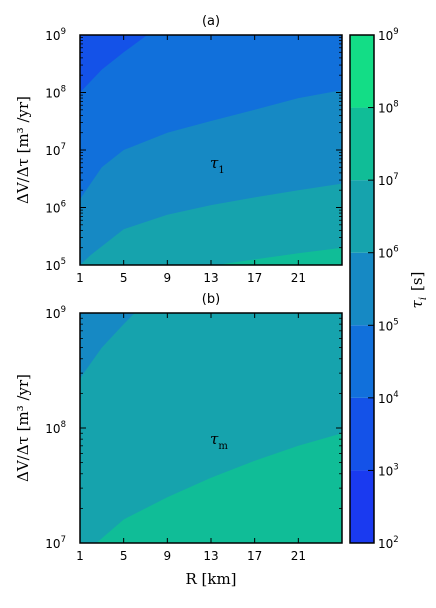 The width and height of the screenshot is (436, 608). Describe the element at coordinates (254, 278) in the screenshot. I see `panel-a-xtick-label: 17` at that location.